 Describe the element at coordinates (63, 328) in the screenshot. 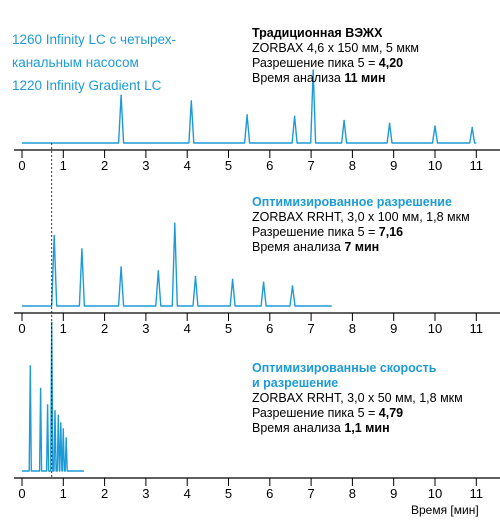

I see `panel-2-tick-label: 1` at that location.